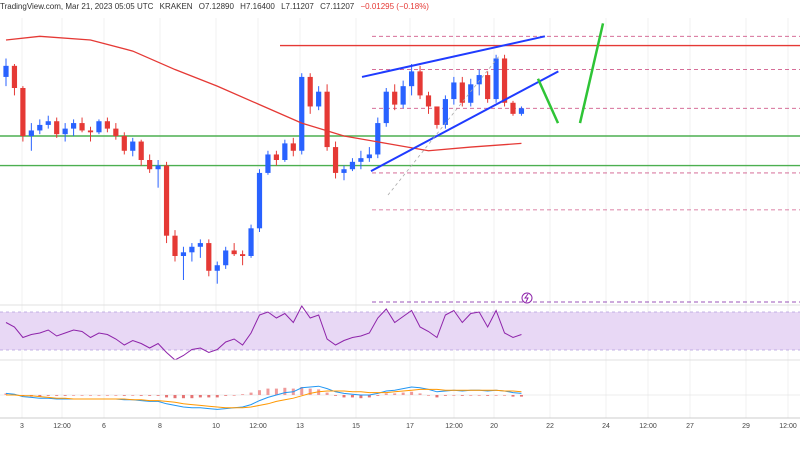 The height and width of the screenshot is (450, 800). Describe the element at coordinates (454, 426) in the screenshot. I see `x-tick-label-9: 12:00` at that location.